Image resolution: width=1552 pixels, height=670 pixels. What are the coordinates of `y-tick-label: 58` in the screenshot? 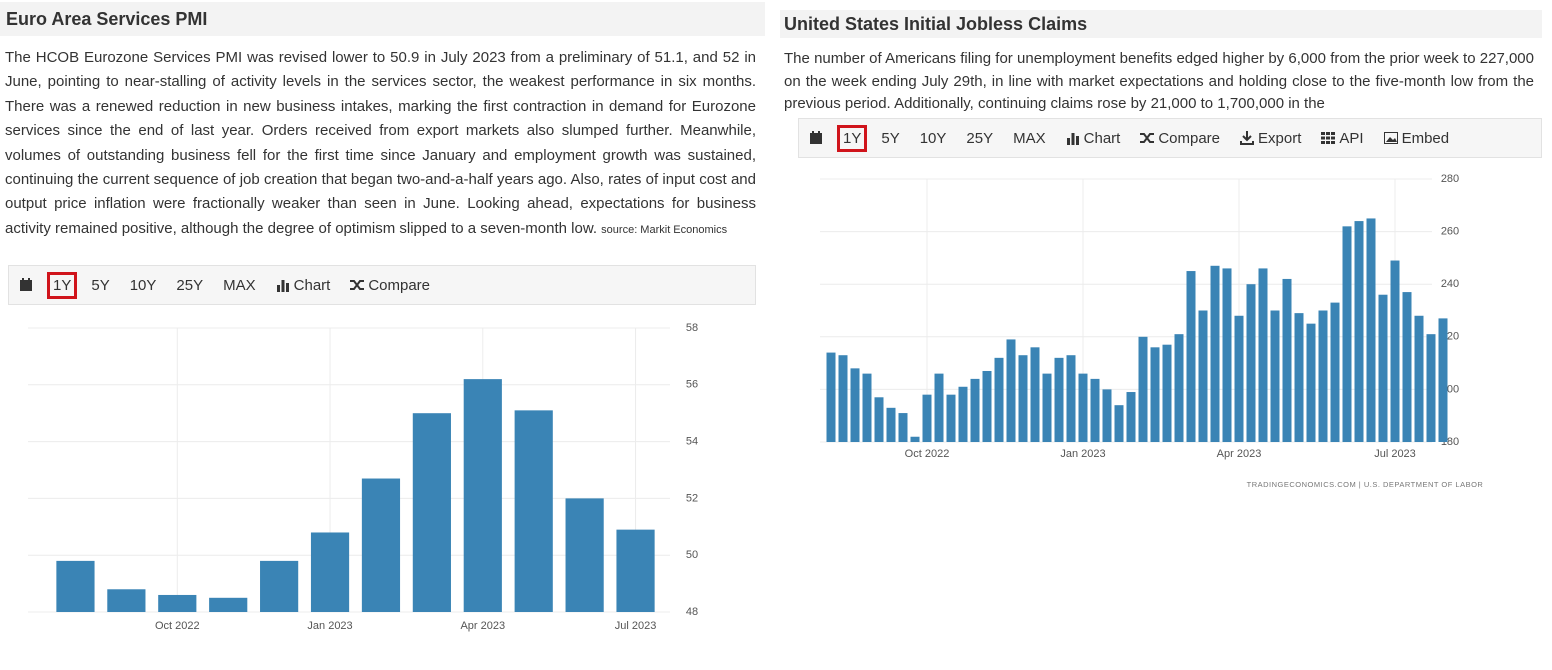 It's located at (692, 328).